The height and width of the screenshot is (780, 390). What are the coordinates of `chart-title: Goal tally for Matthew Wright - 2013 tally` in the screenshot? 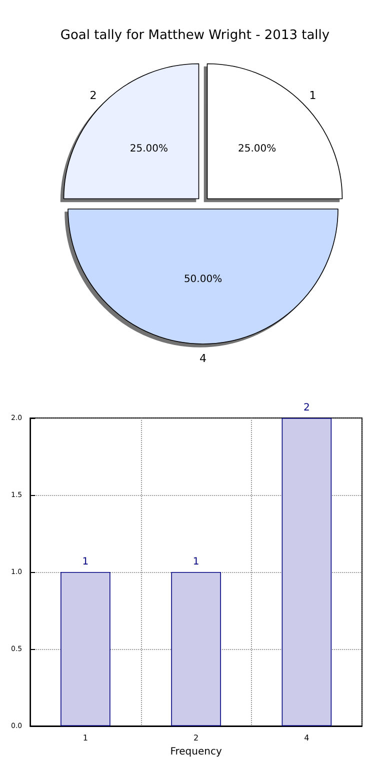 It's located at (195, 35).